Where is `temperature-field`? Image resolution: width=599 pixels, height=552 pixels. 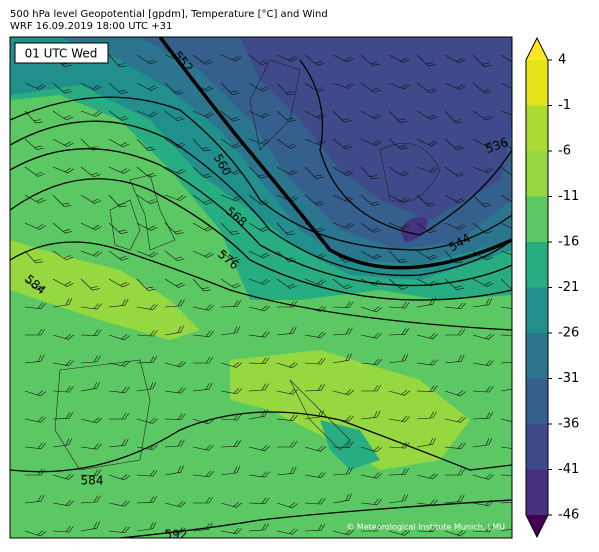 temperature-field is located at coordinates (350, 445).